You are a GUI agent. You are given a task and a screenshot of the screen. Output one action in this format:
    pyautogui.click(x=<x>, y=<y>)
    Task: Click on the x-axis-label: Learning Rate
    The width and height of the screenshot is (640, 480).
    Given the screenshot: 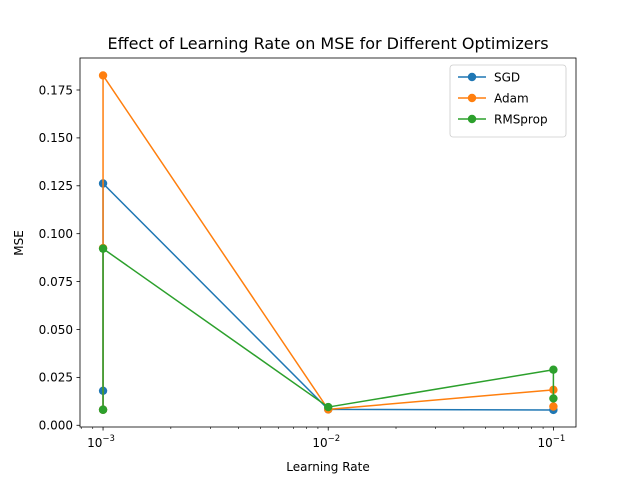 What is the action you would take?
    pyautogui.click(x=327, y=467)
    